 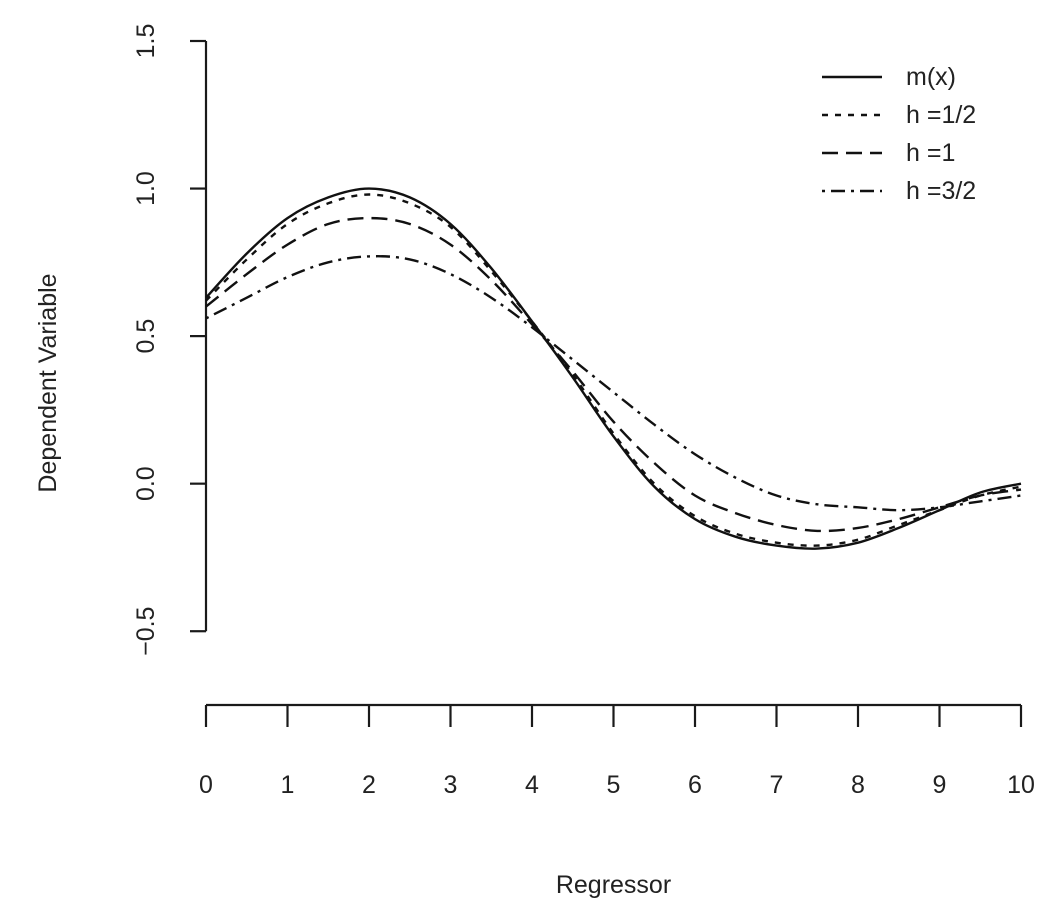 I want to click on x-tick-label: 1, so click(x=288, y=785).